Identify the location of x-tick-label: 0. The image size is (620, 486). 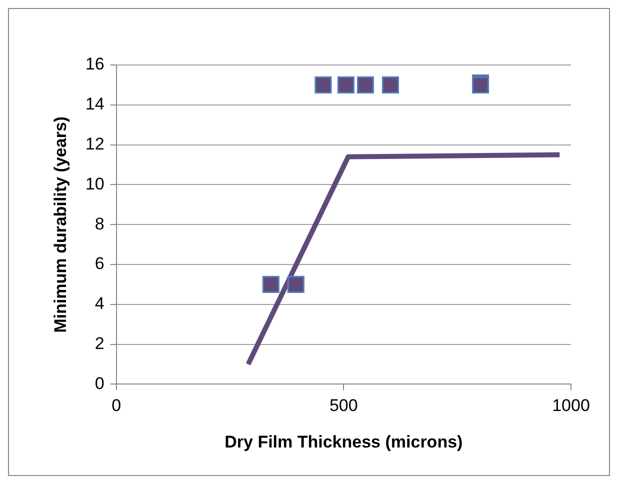
(117, 406).